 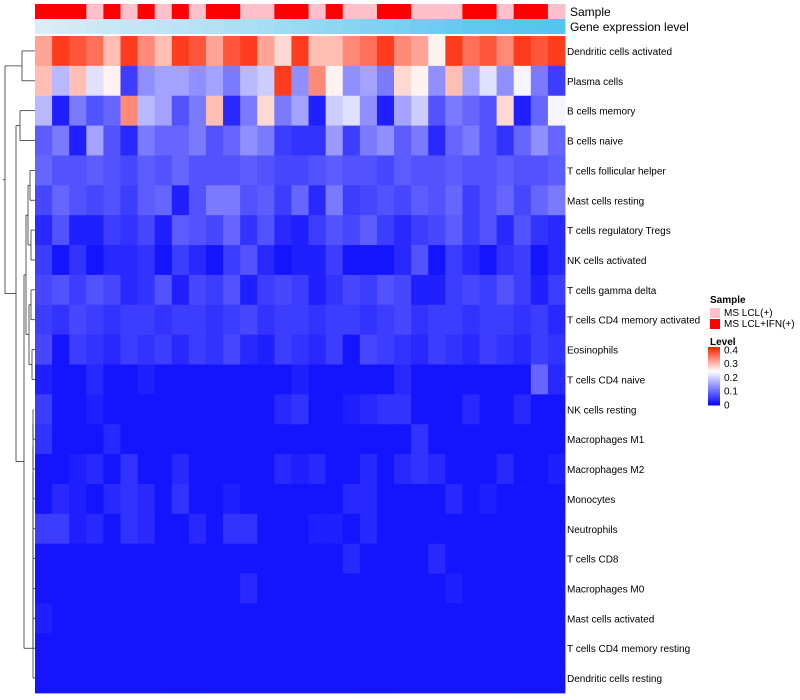 What do you see at coordinates (731, 392) in the screenshot?
I see `level-legend-tick-label: 0.1` at bounding box center [731, 392].